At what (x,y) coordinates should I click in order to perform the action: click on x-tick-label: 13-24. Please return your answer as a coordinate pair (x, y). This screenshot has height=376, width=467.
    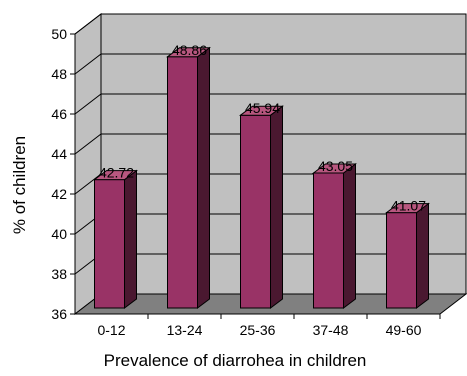
    Looking at the image, I should click on (185, 330).